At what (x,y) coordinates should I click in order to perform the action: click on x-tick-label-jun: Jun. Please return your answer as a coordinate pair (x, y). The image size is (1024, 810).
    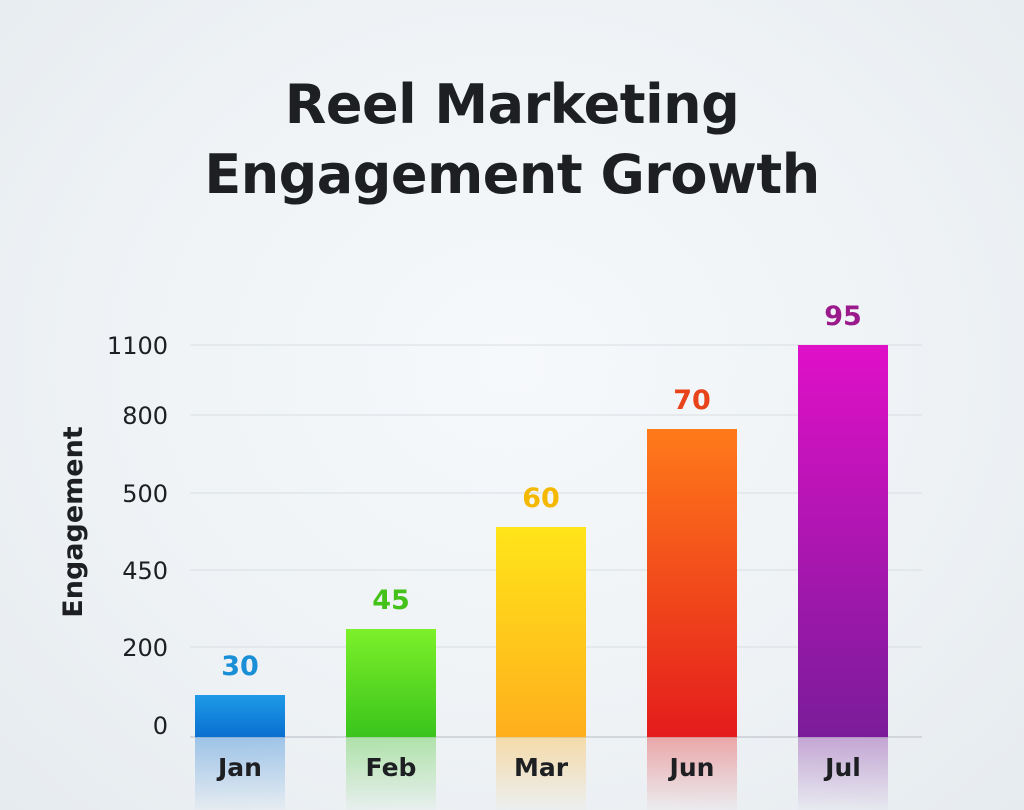
    Looking at the image, I should click on (691, 767).